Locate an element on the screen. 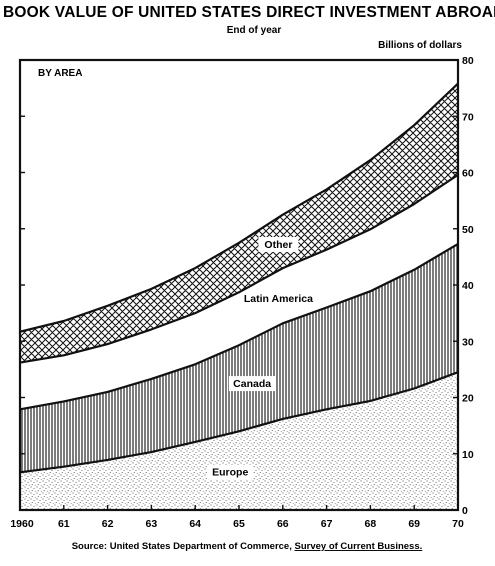 Image resolution: width=495 pixels, height=566 pixels. y-tick-label: 70 is located at coordinates (468, 117).